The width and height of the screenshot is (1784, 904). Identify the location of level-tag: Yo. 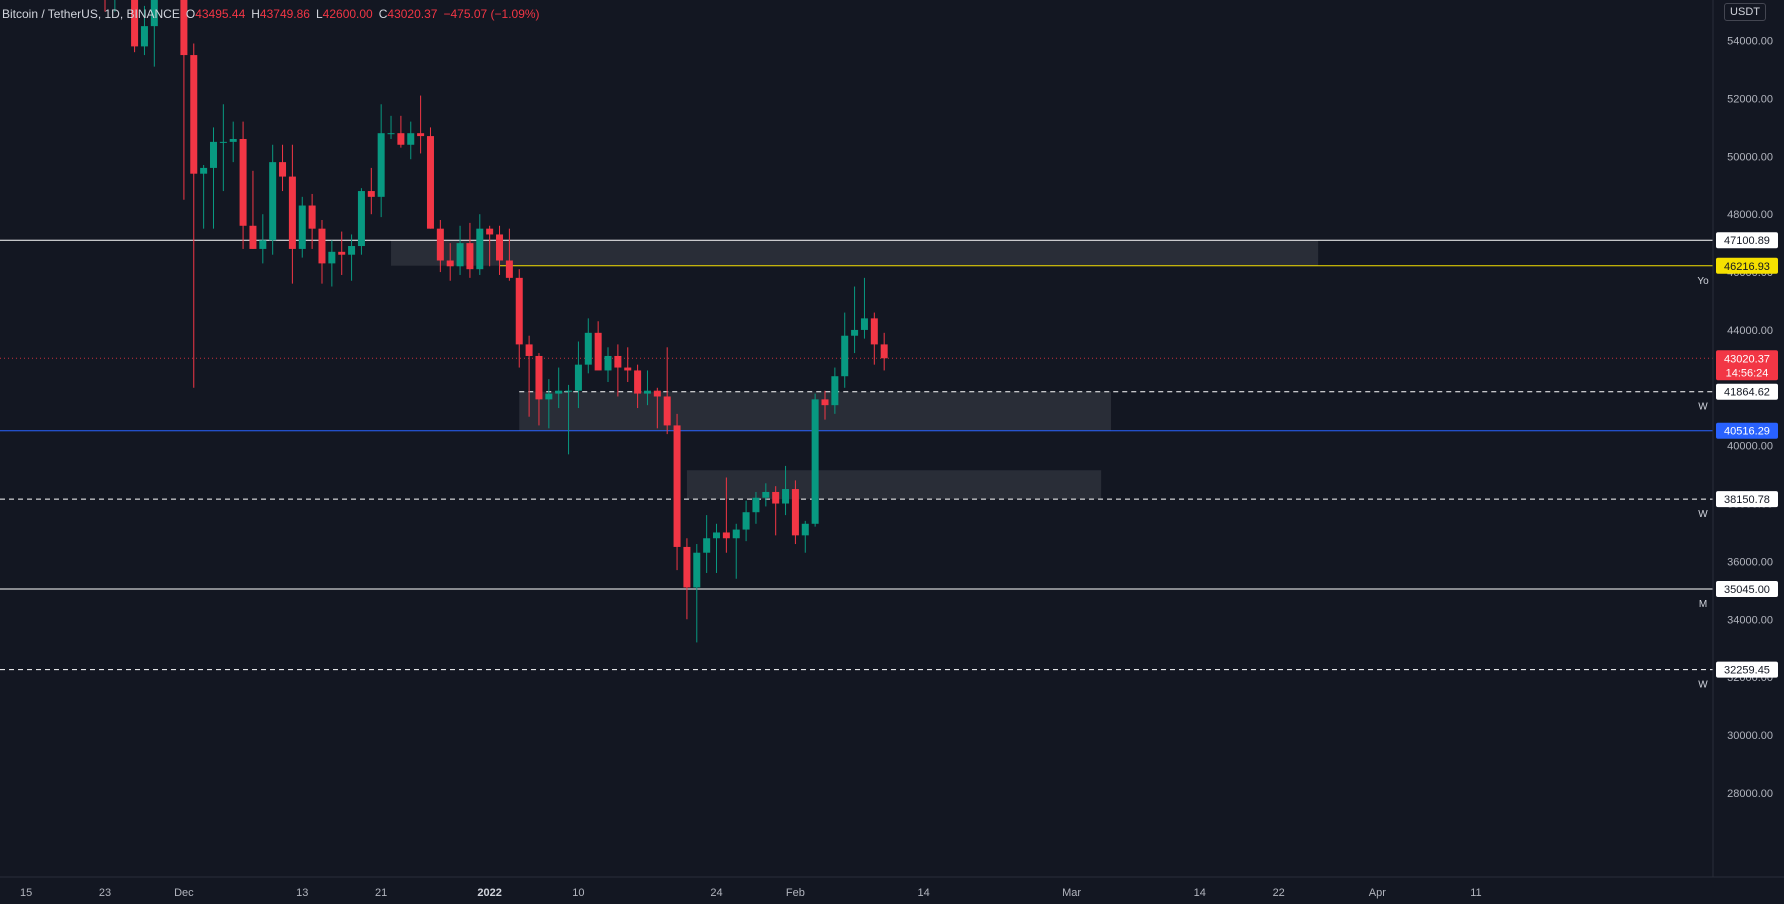
(1703, 281).